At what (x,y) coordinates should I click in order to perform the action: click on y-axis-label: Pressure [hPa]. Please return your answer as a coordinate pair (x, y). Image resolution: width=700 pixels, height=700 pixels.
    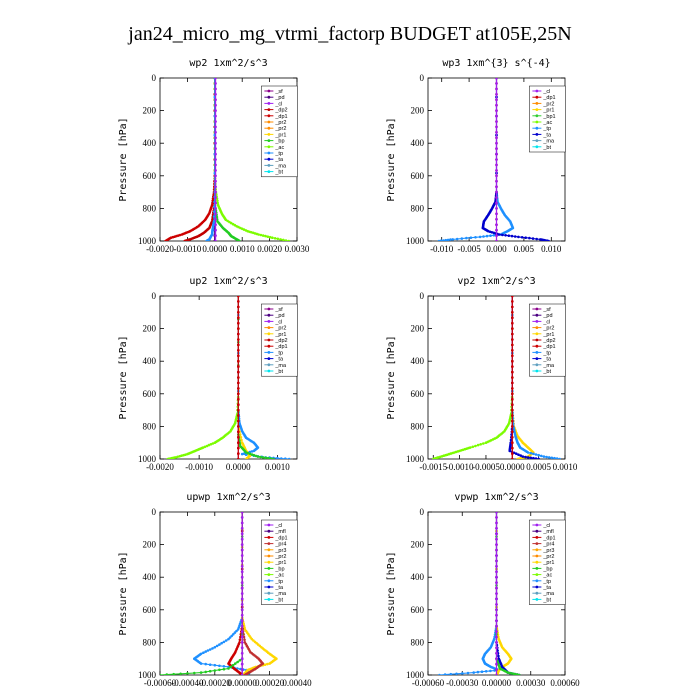
    Looking at the image, I should click on (123, 593).